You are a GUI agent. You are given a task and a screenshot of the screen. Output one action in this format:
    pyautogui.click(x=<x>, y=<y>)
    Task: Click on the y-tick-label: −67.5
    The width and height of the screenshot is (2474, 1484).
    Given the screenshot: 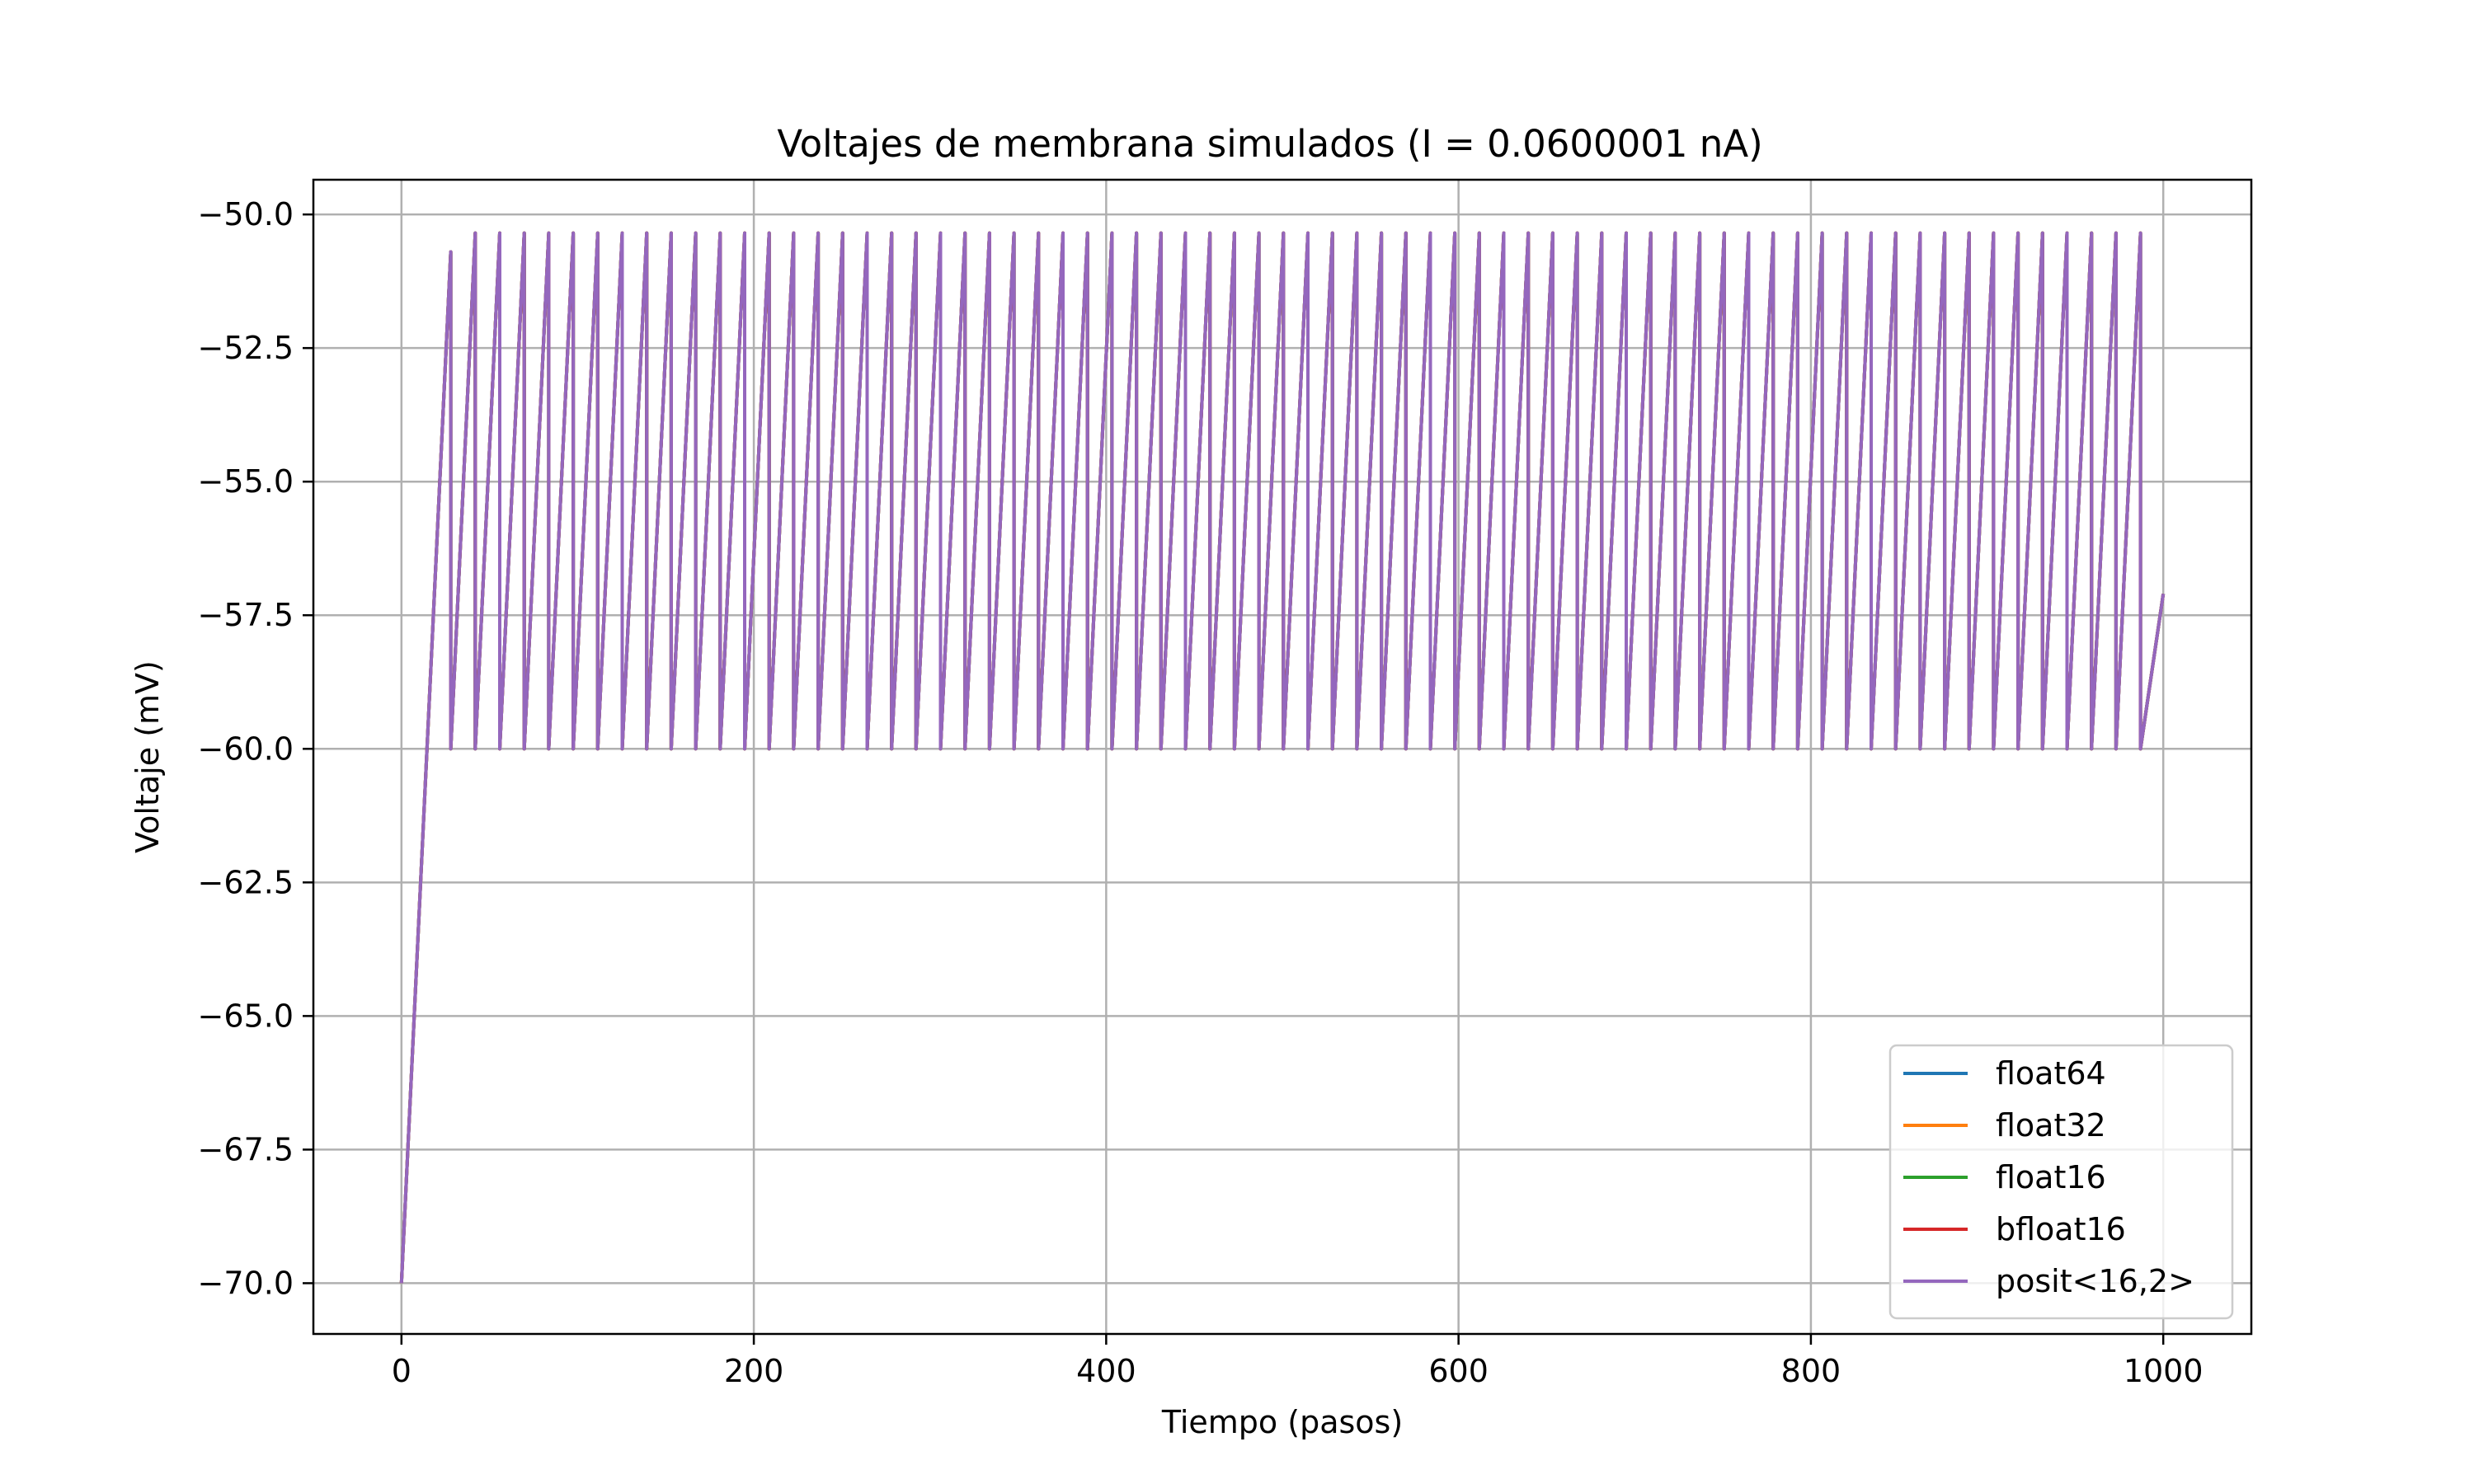 What is the action you would take?
    pyautogui.click(x=246, y=1149)
    